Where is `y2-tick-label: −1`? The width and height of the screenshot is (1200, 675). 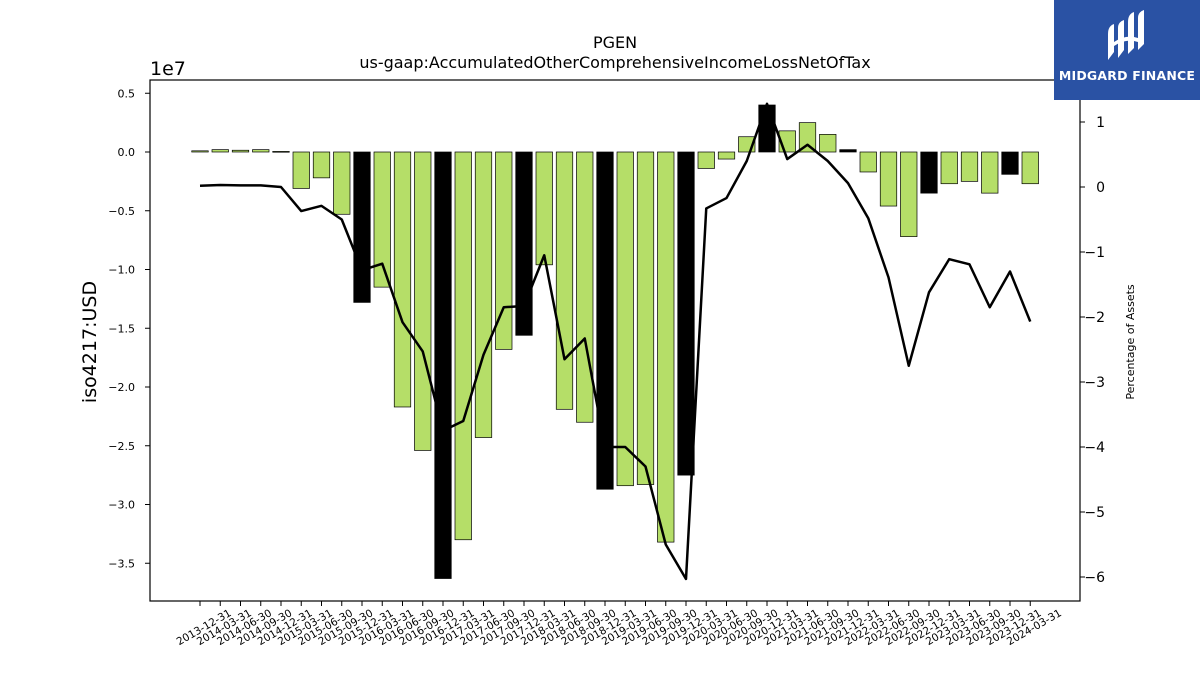 y2-tick-label: −1 is located at coordinates (1094, 253).